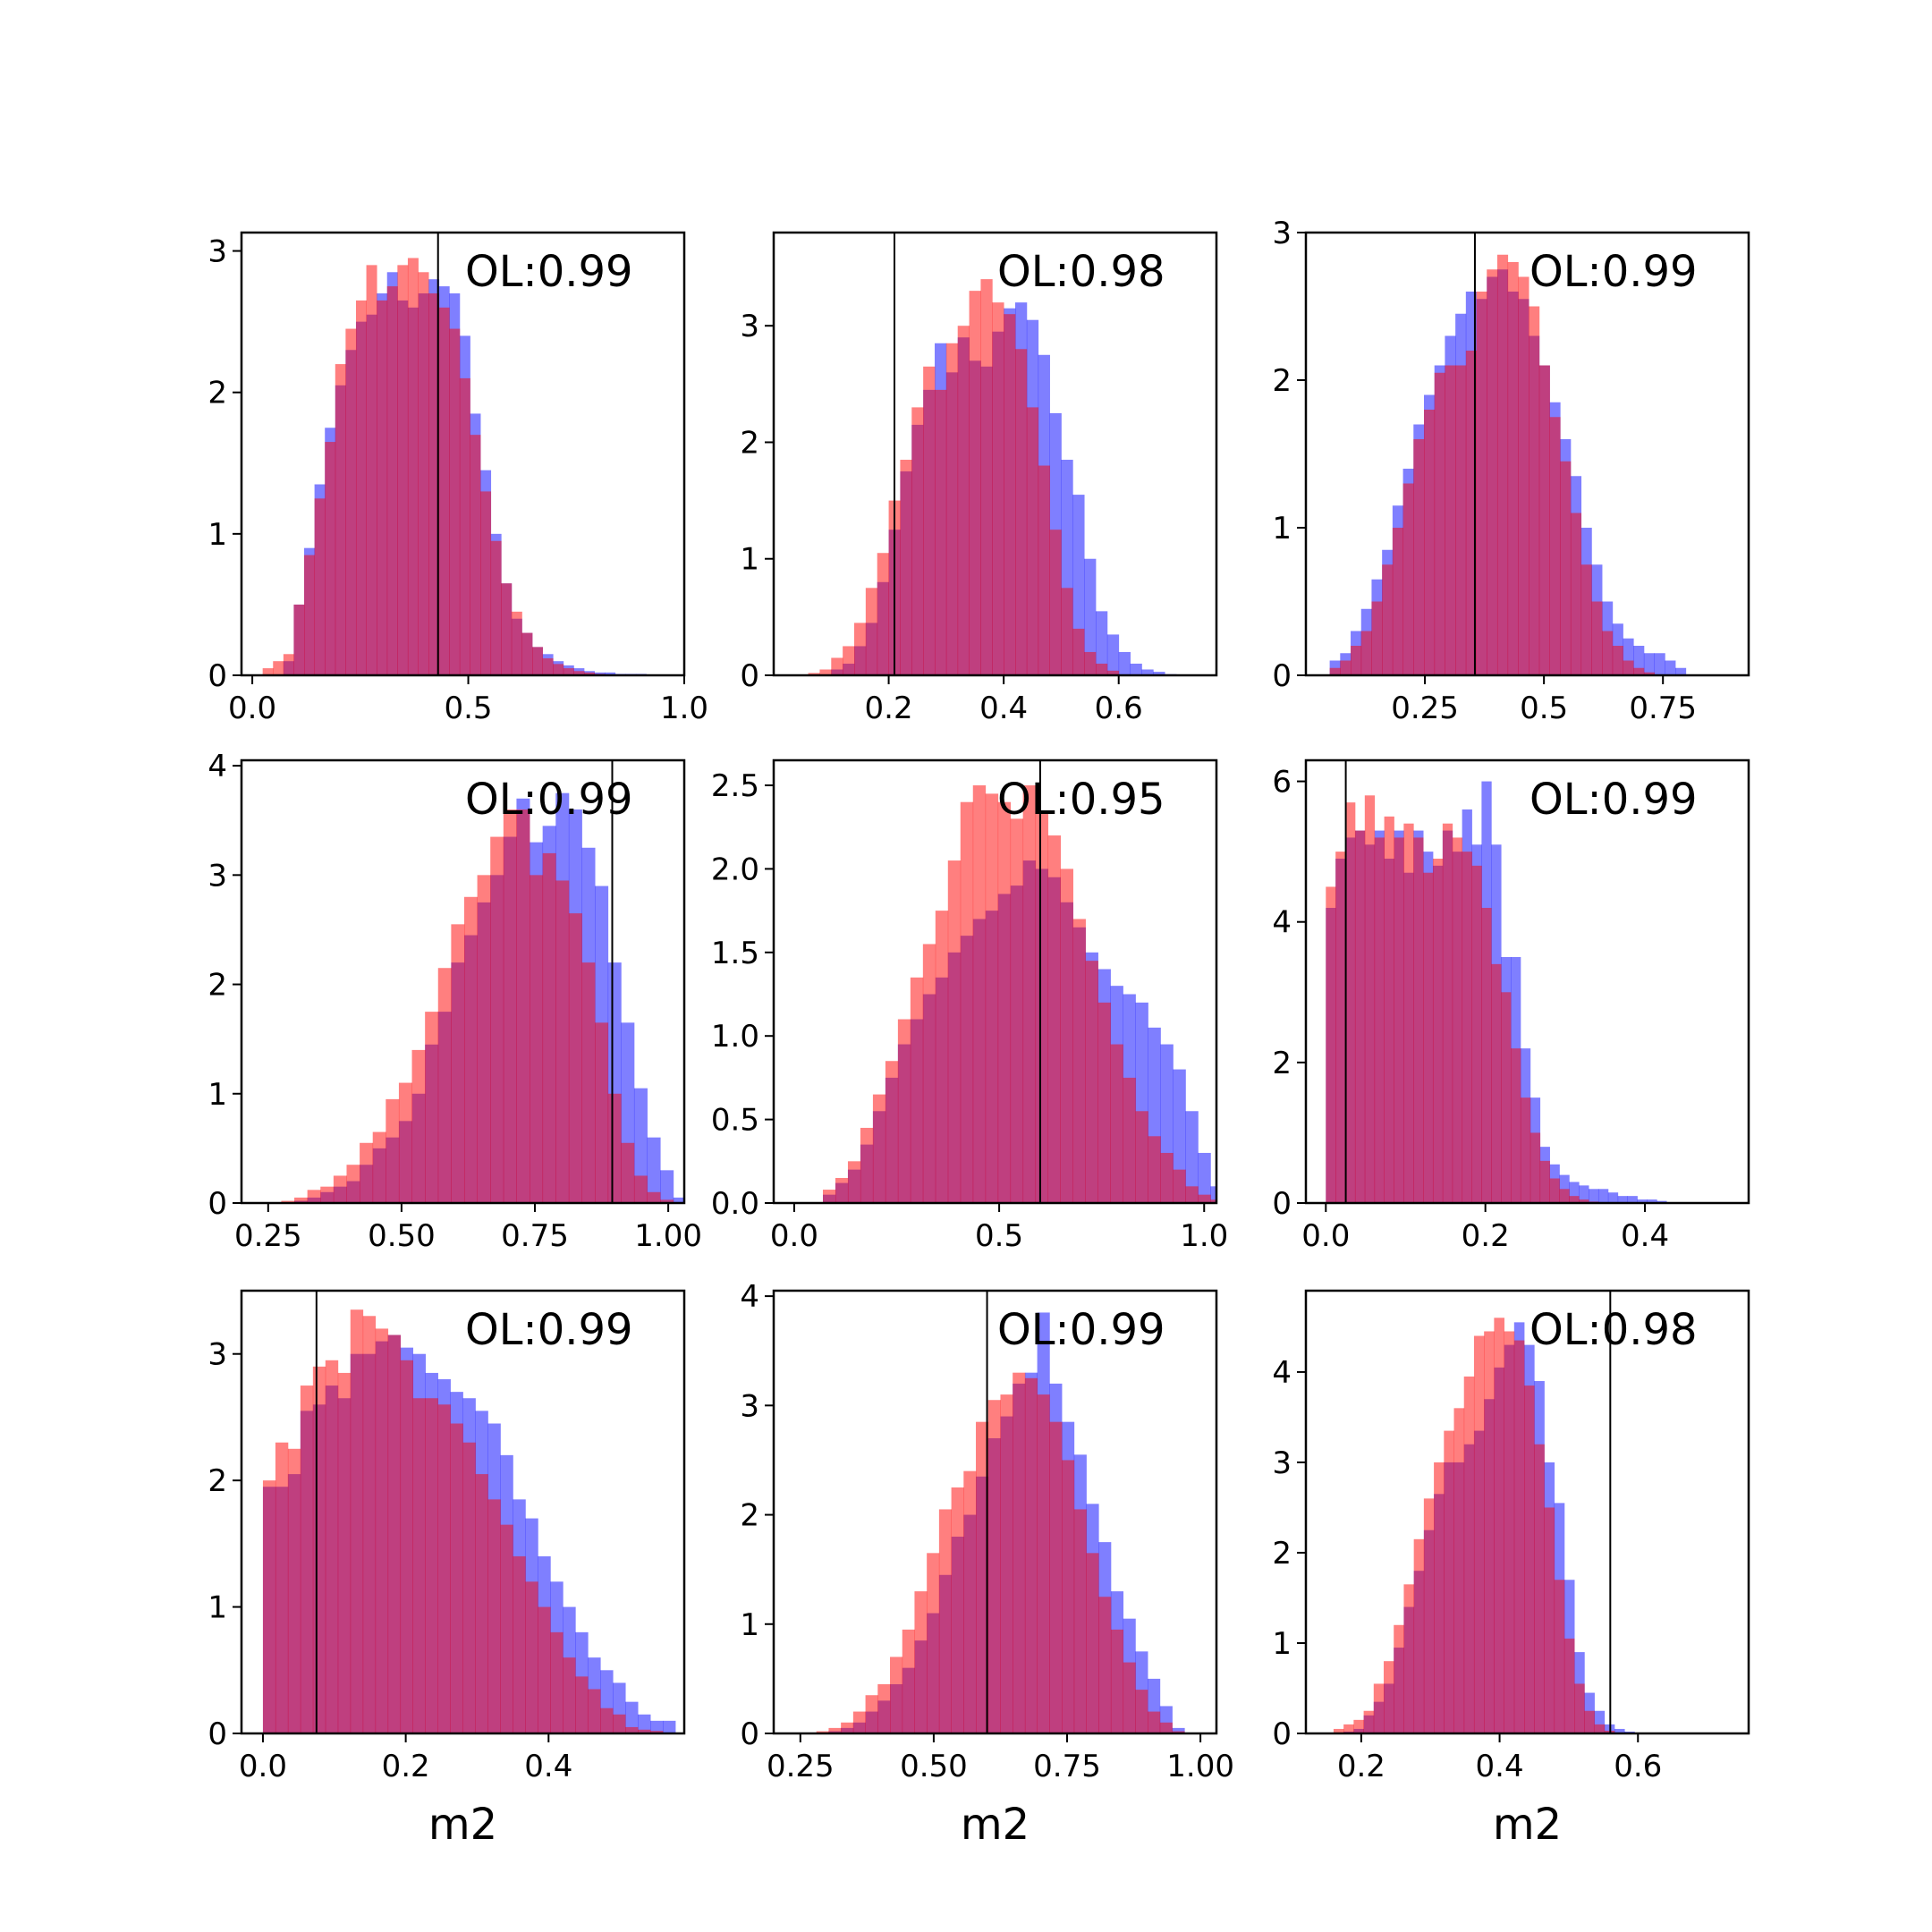 This screenshot has height=1932, width=1932. Describe the element at coordinates (482, 997) in the screenshot. I see `plot-area` at that location.